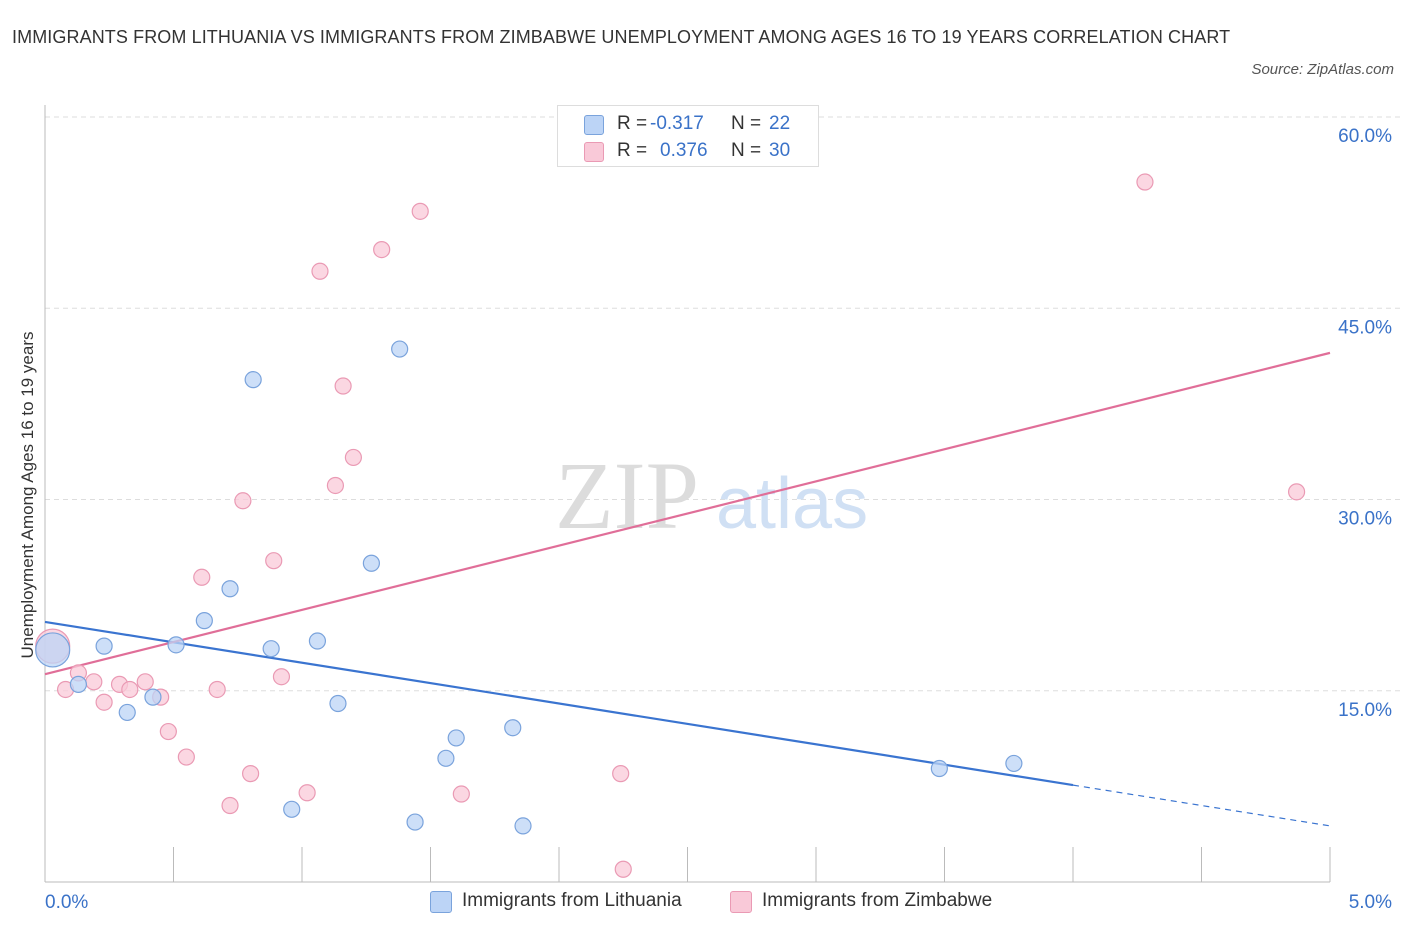  Describe the element at coordinates (1322, 69) in the screenshot. I see `source-label: Source: ZipAtlas.com` at that location.